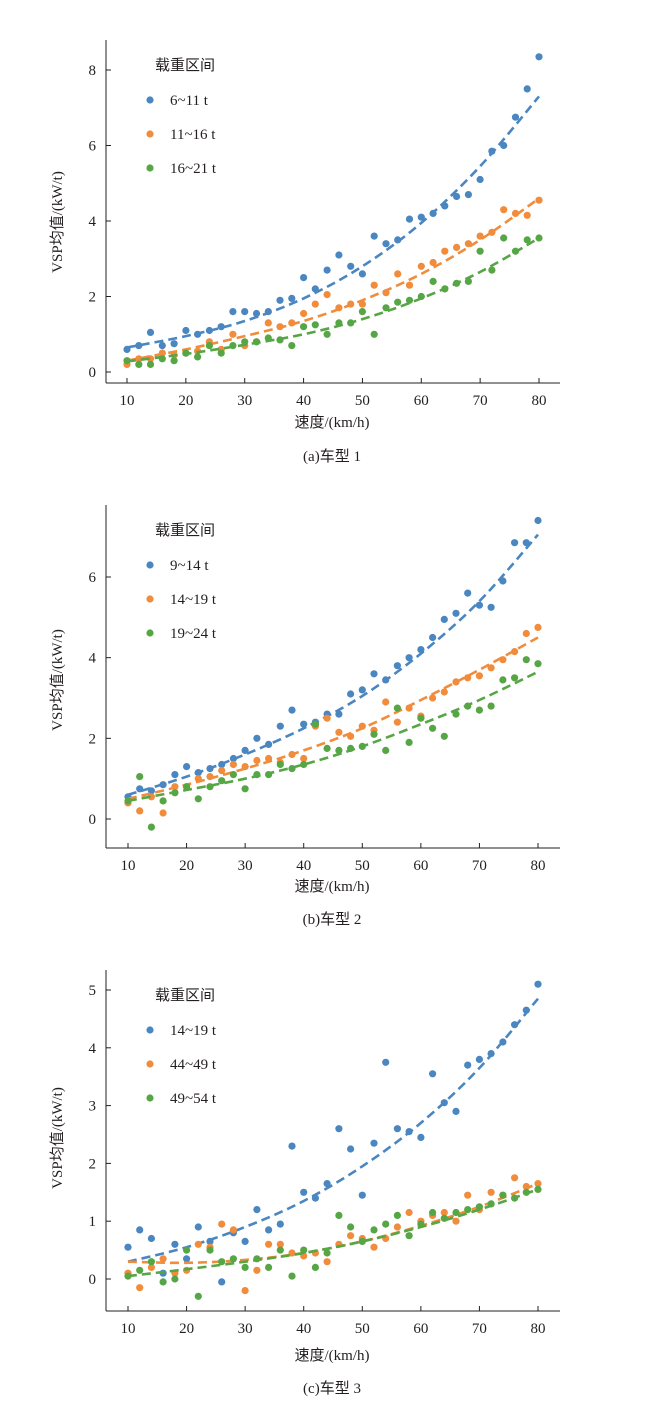 The width and height of the screenshot is (650, 1406). Describe the element at coordinates (538, 866) in the screenshot. I see `x-tick-label: 80` at that location.